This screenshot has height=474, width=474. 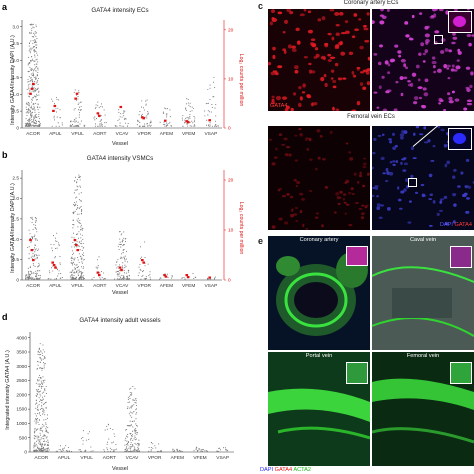 I want to click on x-tick-label: VFEM, so click(x=188, y=134).